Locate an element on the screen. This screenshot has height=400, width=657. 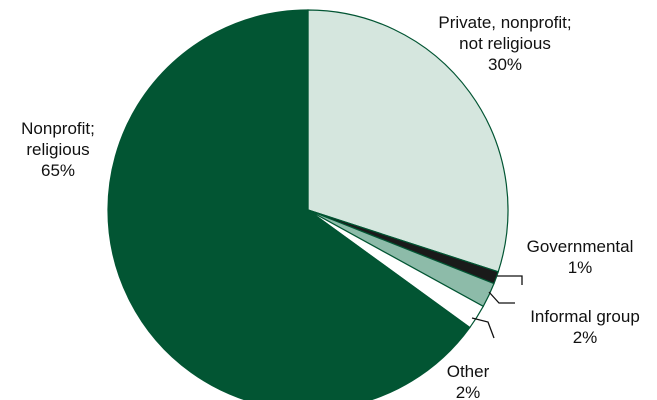
slice-value-label: 1% is located at coordinates (580, 267).